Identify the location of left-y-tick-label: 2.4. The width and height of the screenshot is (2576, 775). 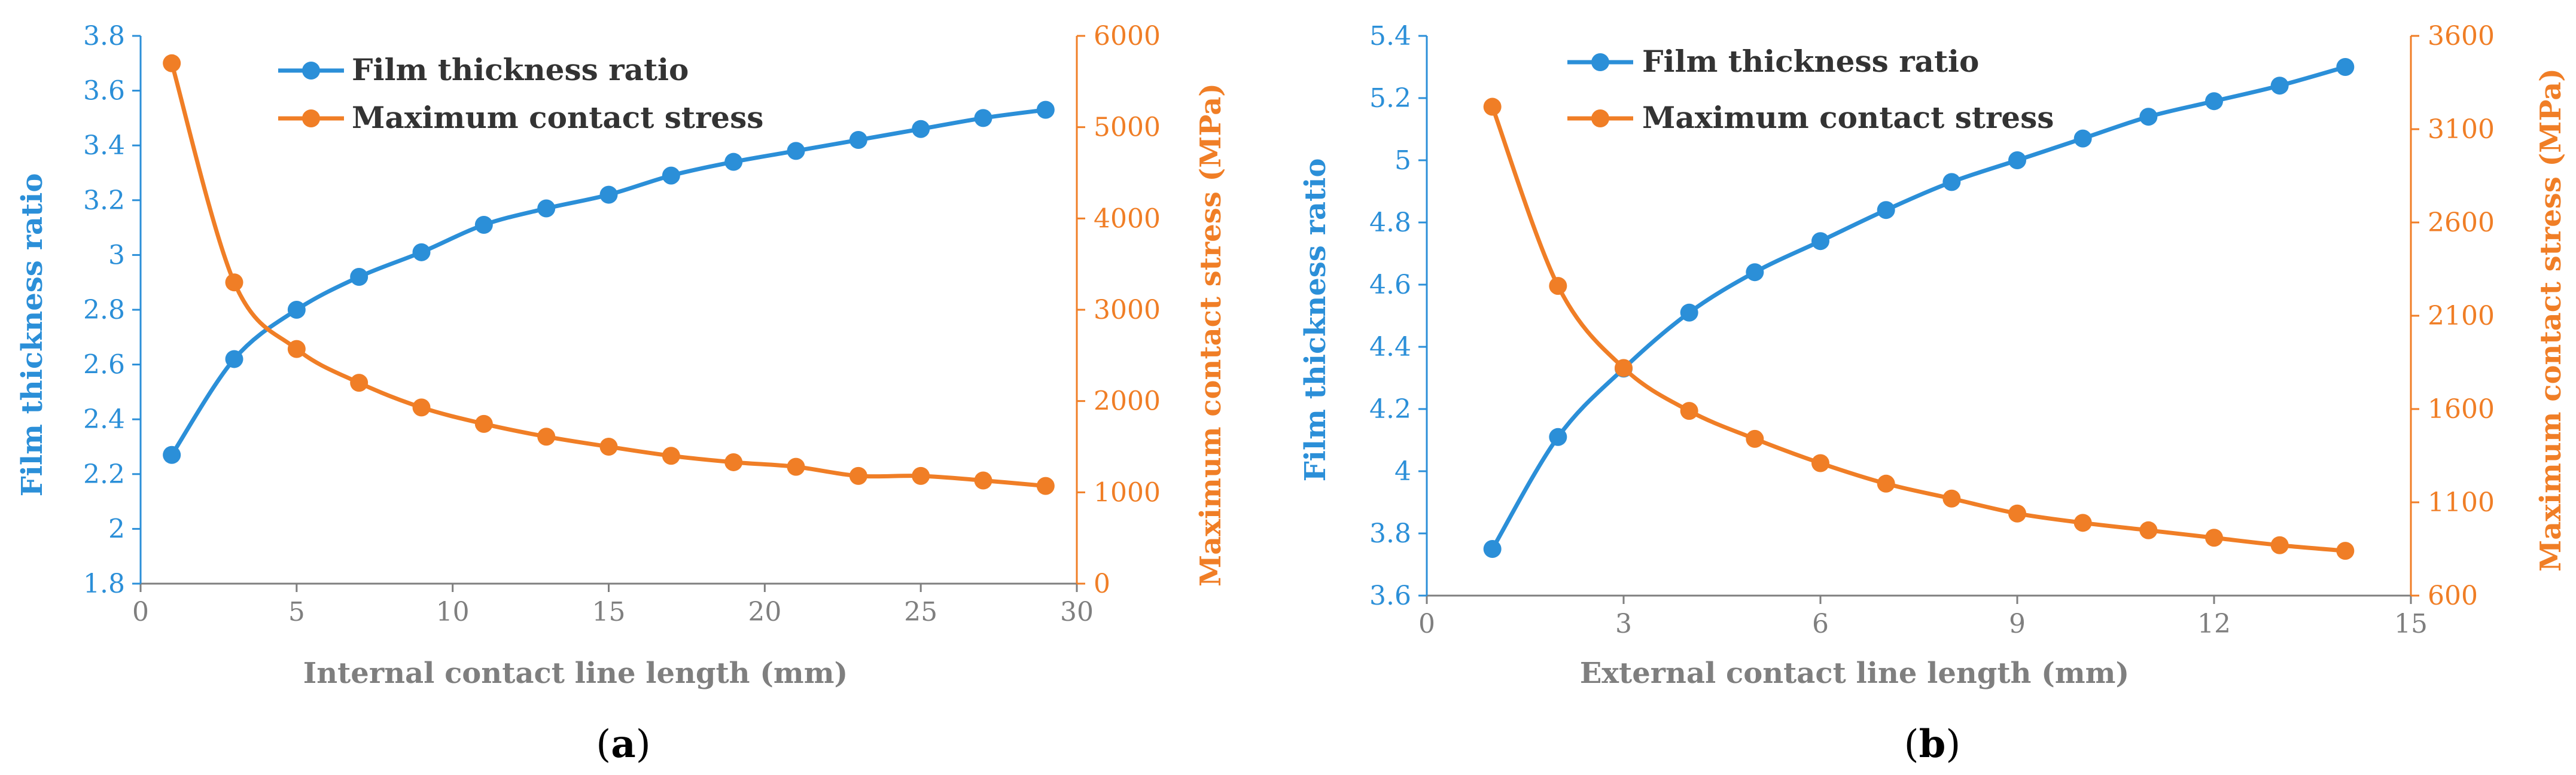
(104, 419).